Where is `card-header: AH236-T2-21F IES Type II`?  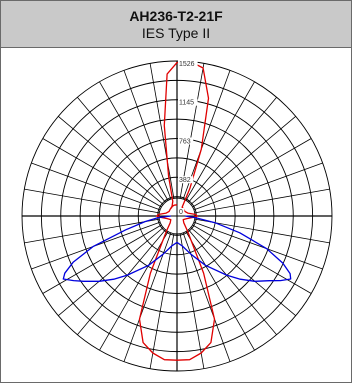
card-header: AH236-T2-21F IES Type II is located at coordinates (176, 24).